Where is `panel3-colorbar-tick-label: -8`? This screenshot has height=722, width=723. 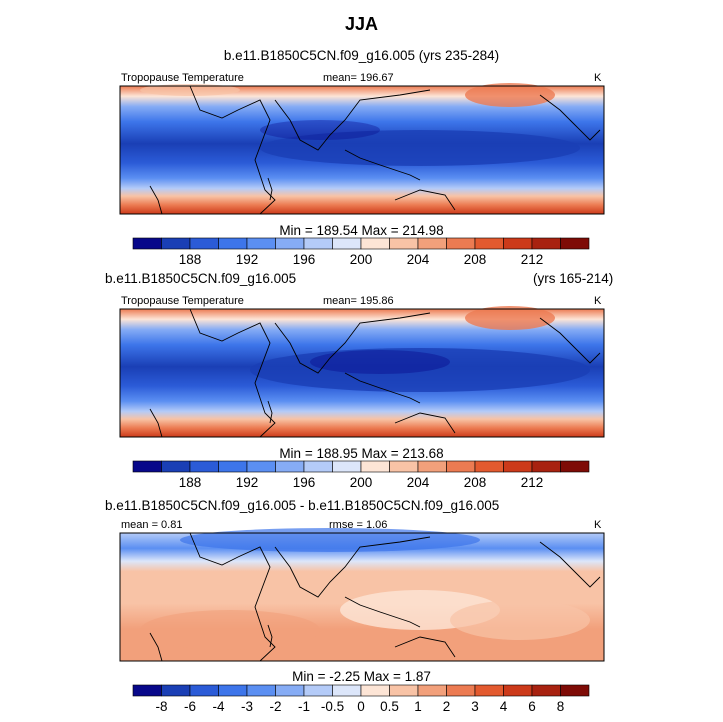
panel3-colorbar-tick-label: -8 is located at coordinates (161, 706).